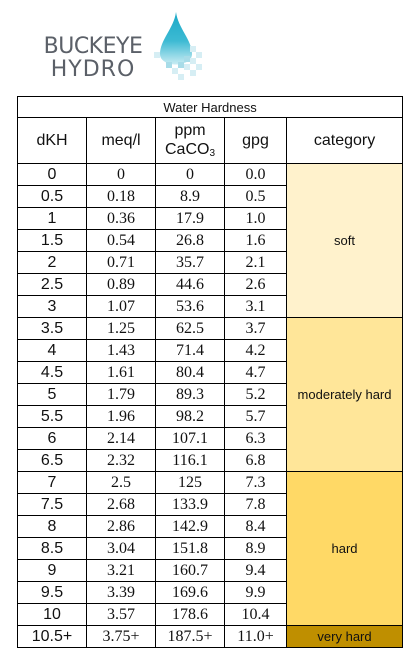 This screenshot has width=418, height=663. I want to click on cell-meq: 0.89, so click(121, 284).